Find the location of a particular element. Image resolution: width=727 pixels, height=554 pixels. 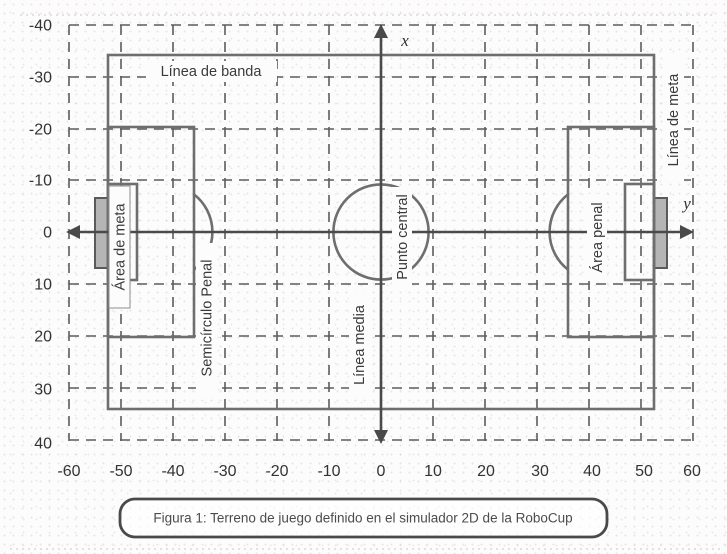

center-point-label: Punto central is located at coordinates (403, 236).